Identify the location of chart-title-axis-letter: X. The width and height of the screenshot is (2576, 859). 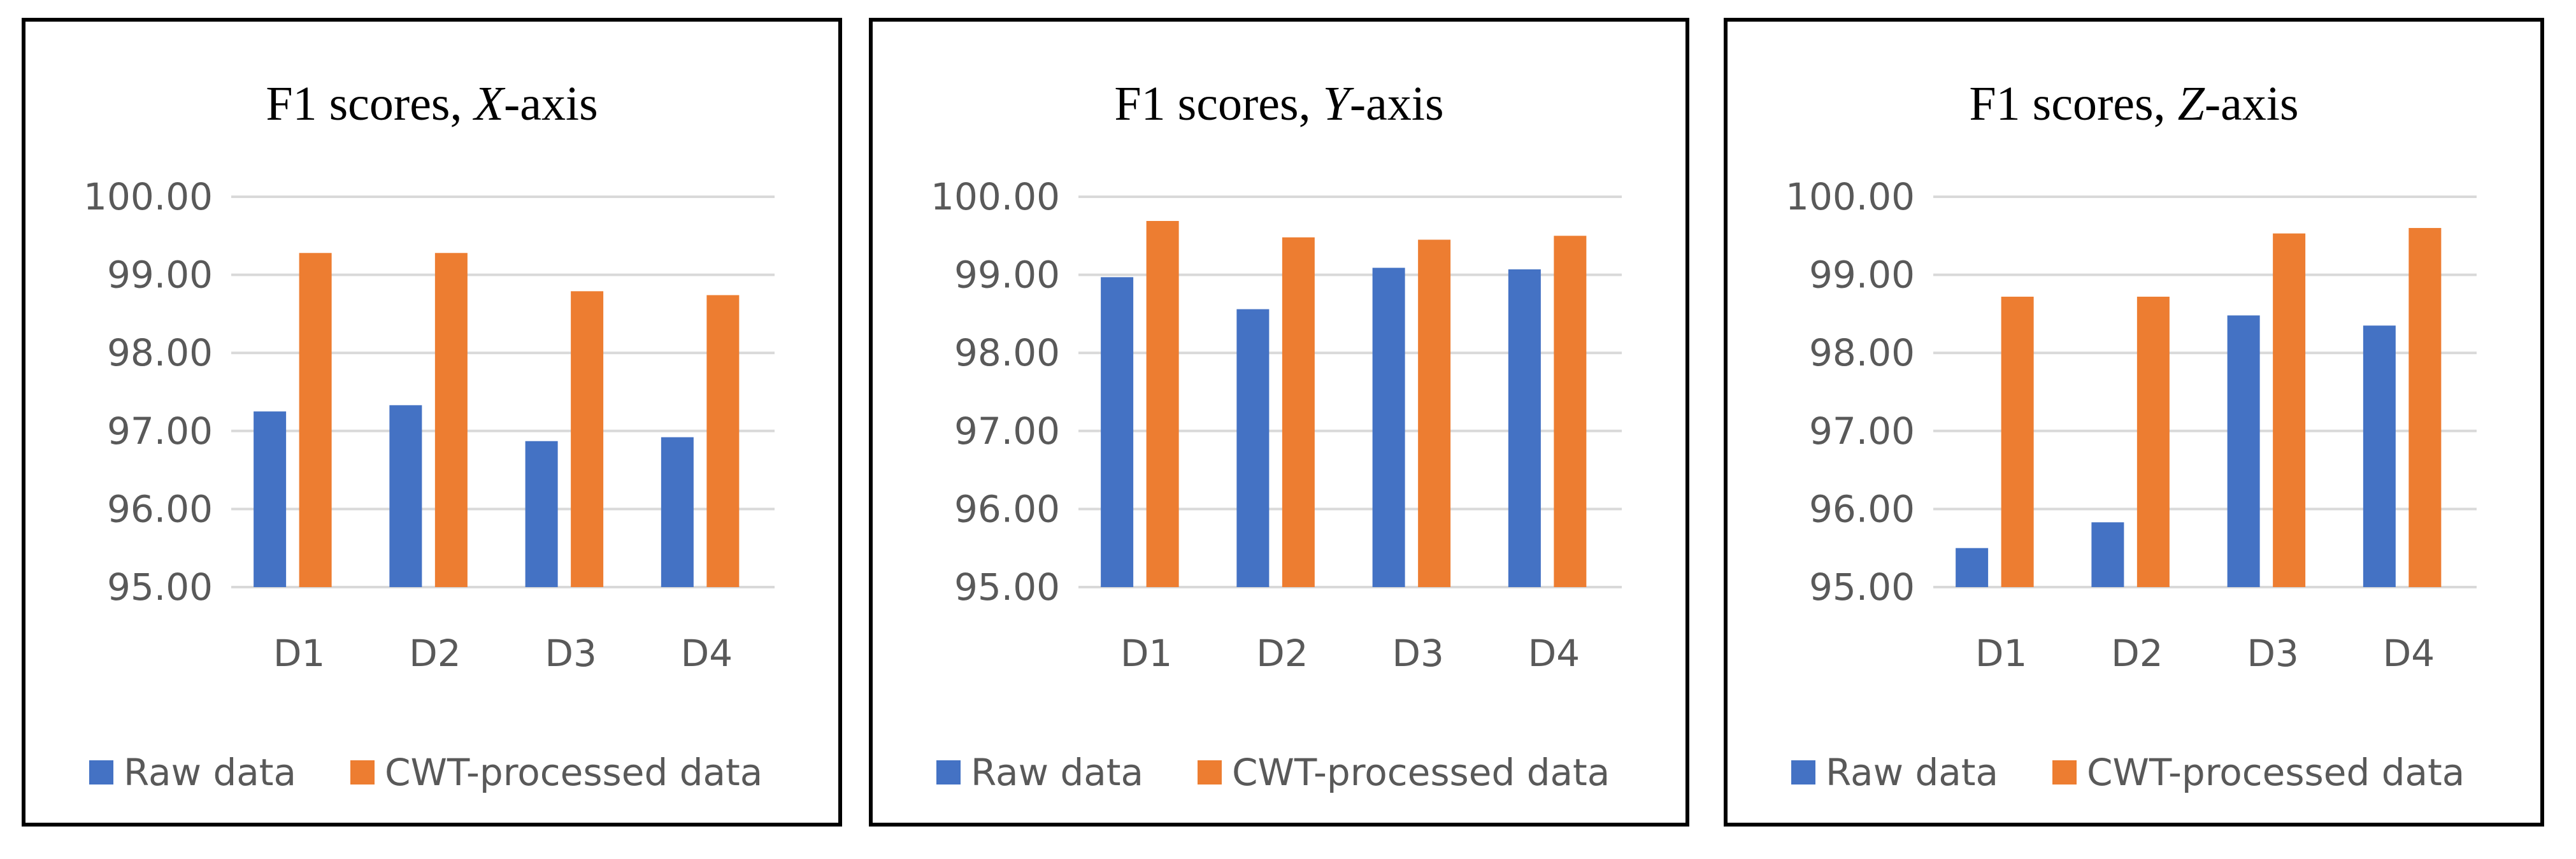
(490, 104).